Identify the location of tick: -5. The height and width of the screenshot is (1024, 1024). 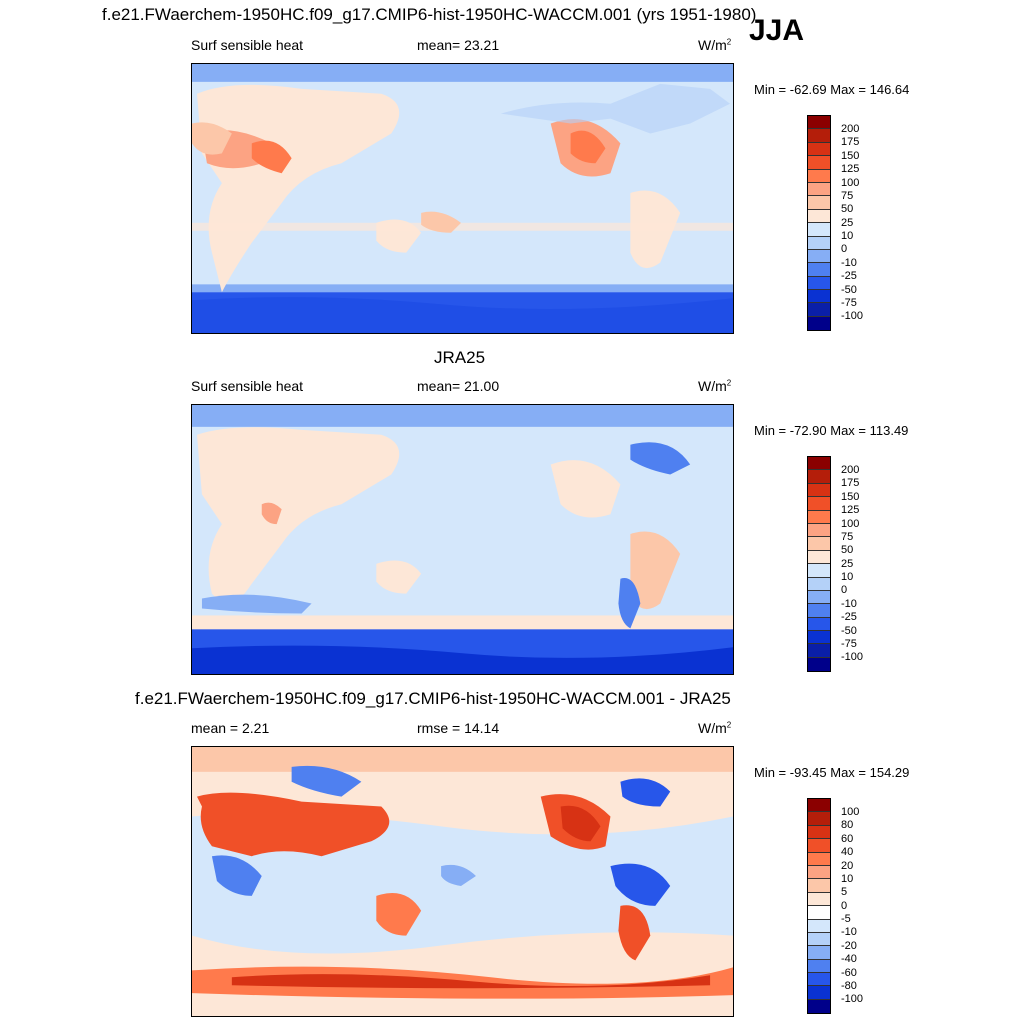
(846, 919).